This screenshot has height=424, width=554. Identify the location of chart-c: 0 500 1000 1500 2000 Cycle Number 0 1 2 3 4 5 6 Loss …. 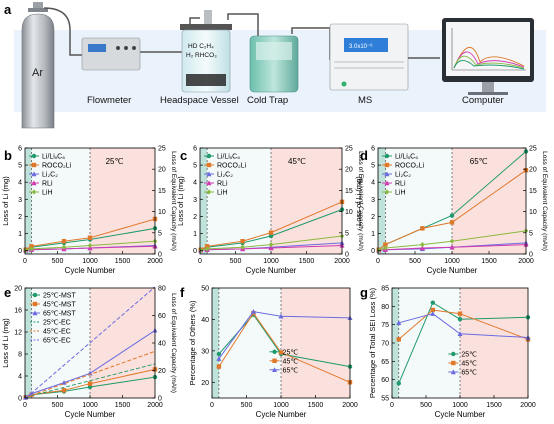
(270, 211).